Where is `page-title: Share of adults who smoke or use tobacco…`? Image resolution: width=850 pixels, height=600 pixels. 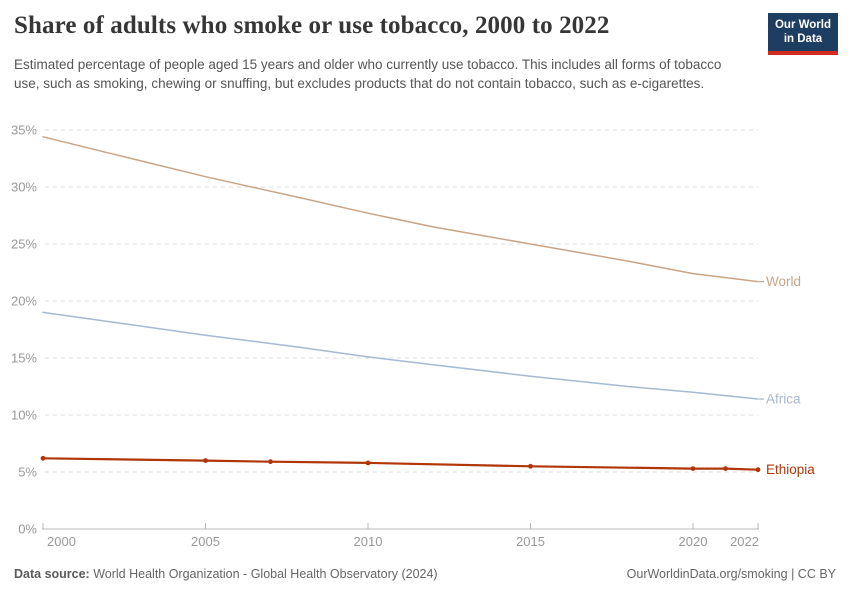 page-title: Share of adults who smoke or use tobacco… is located at coordinates (312, 25).